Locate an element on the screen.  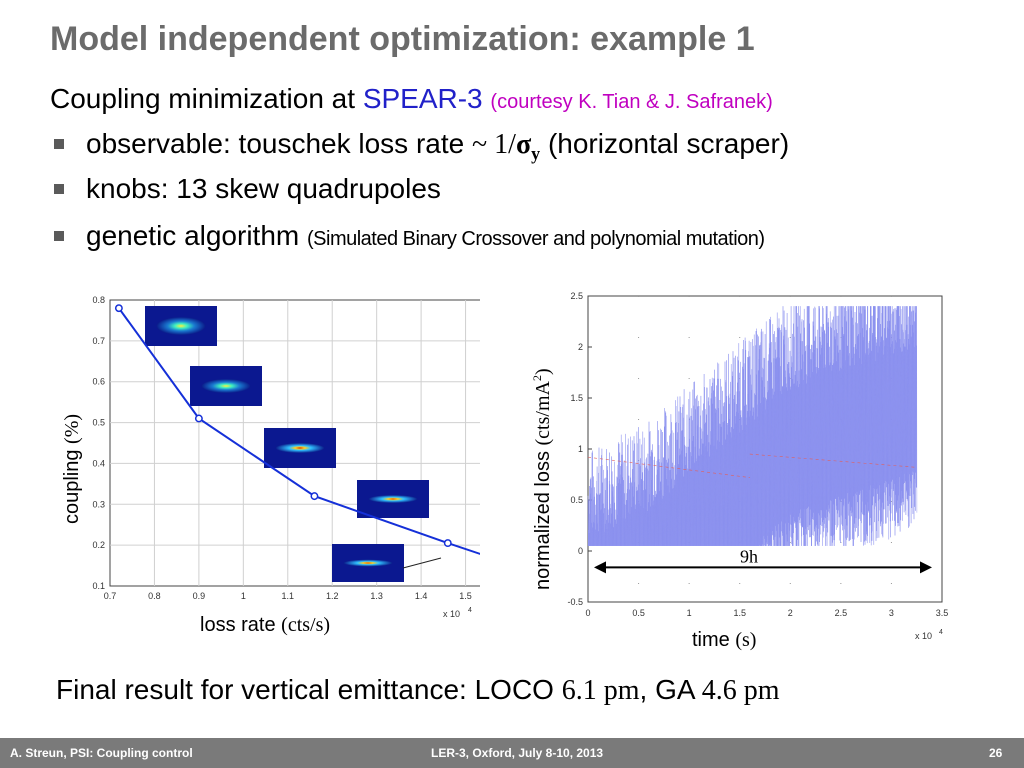
x-tick-label: 0 is located at coordinates (587, 613).